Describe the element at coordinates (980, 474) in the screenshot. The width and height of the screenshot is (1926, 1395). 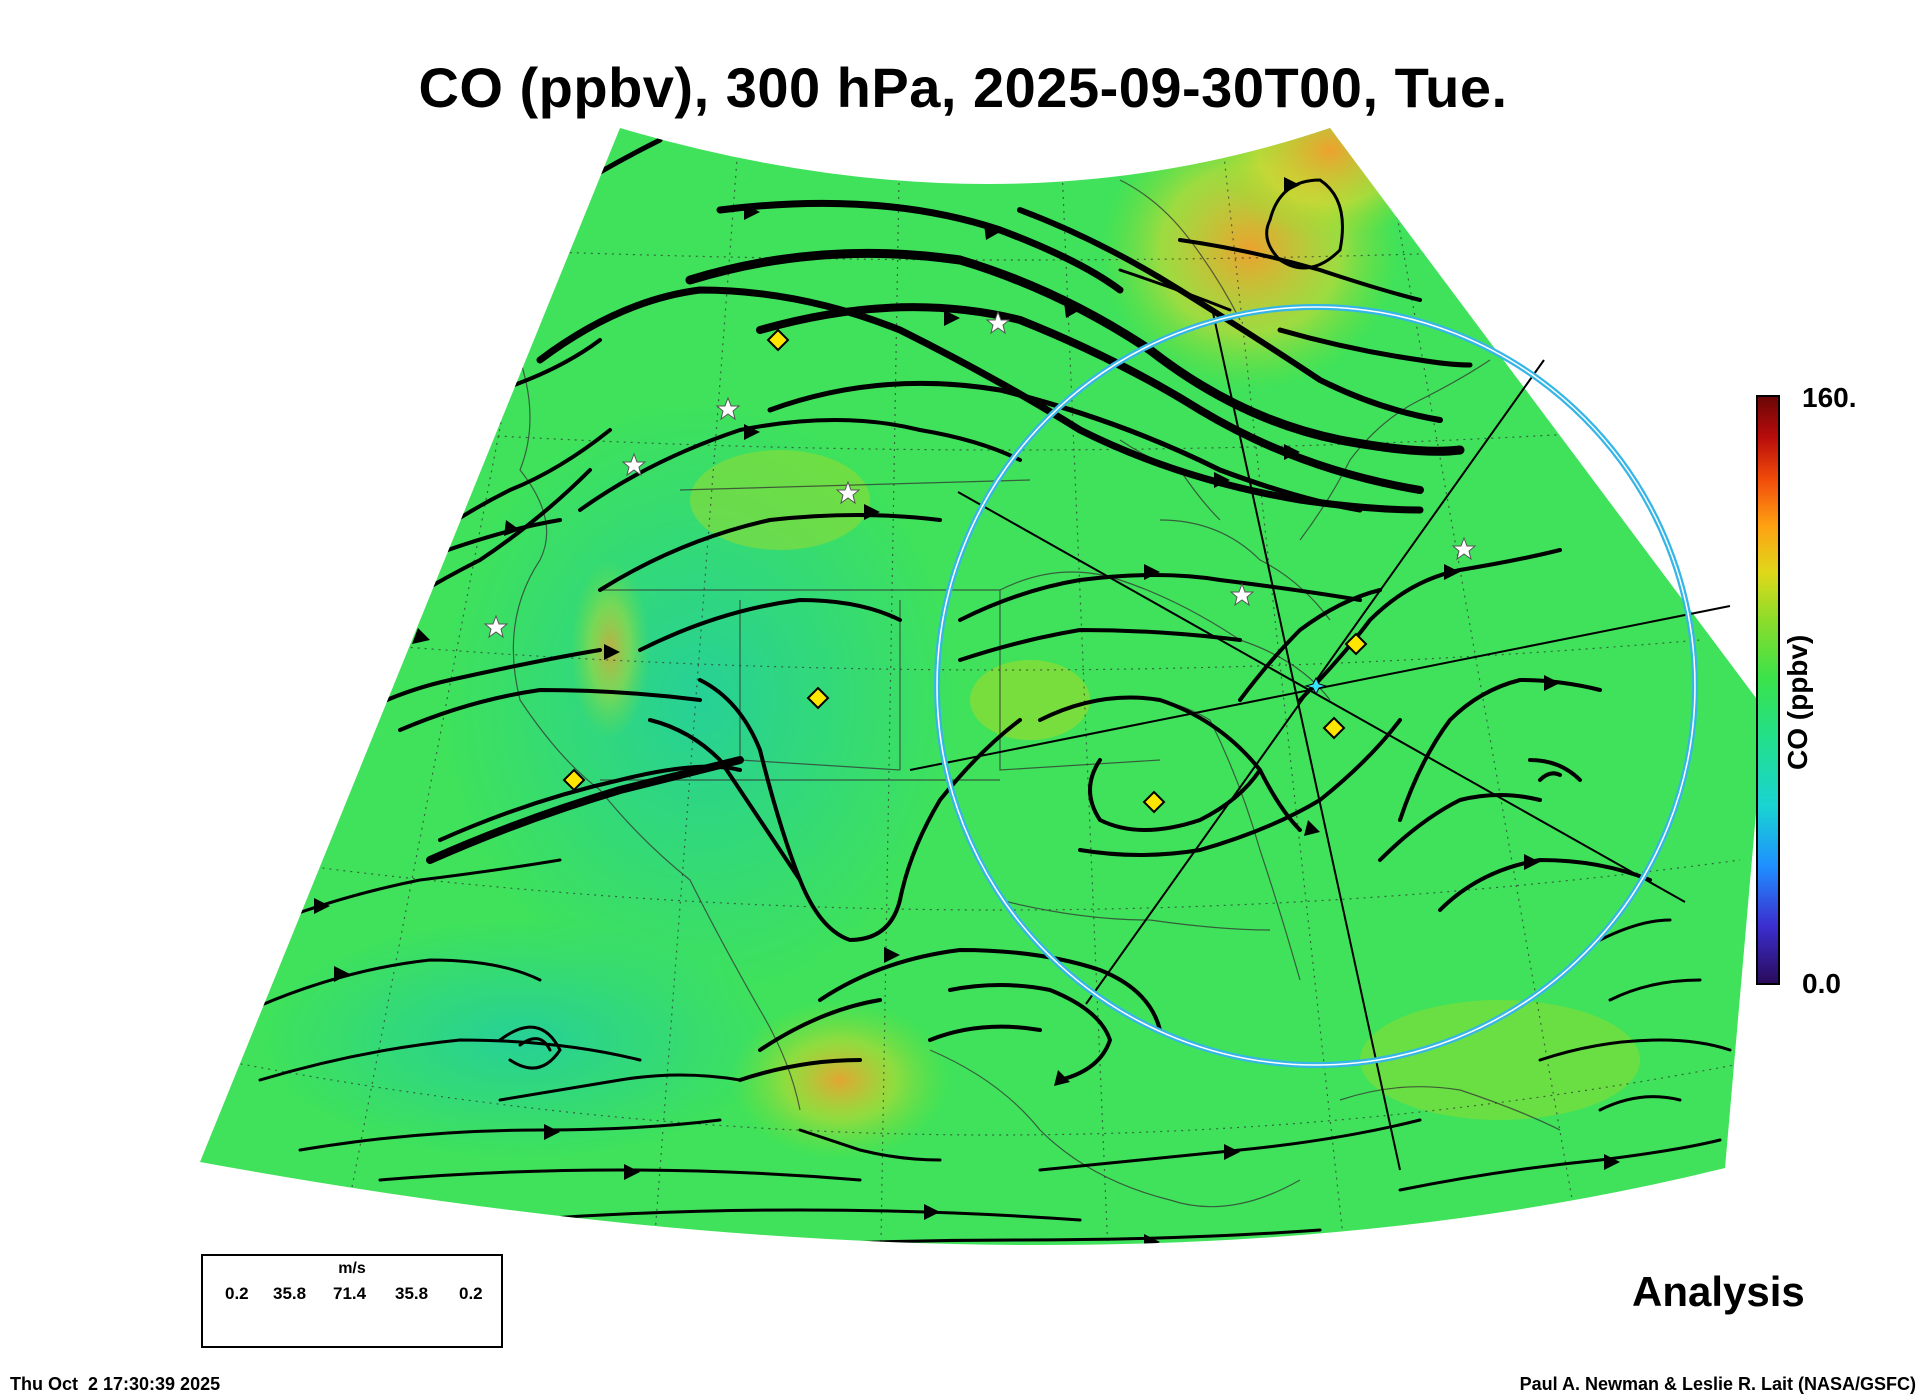
I see `star-markers` at that location.